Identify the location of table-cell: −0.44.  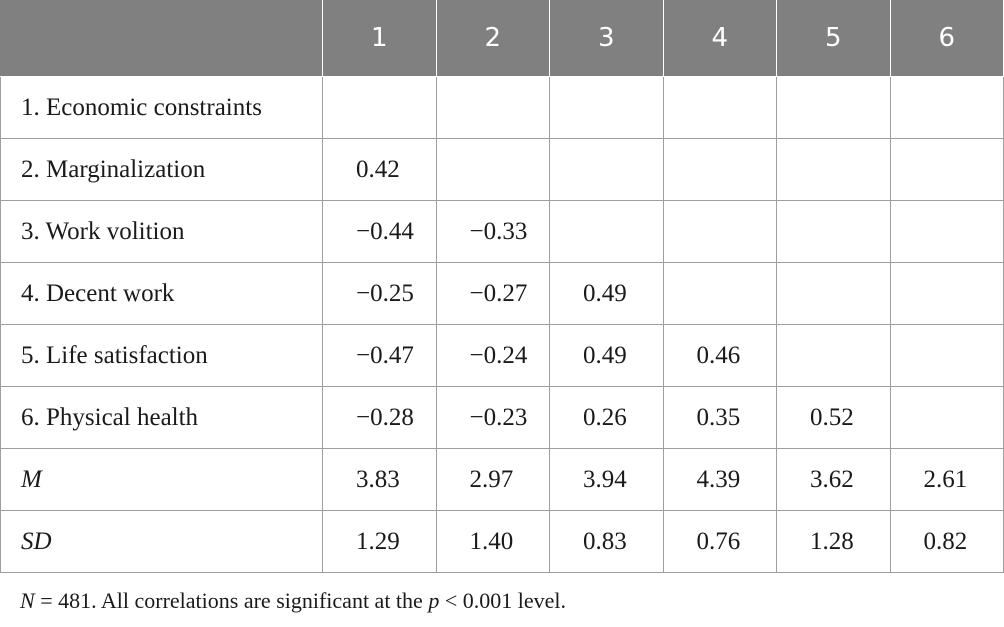
(379, 231).